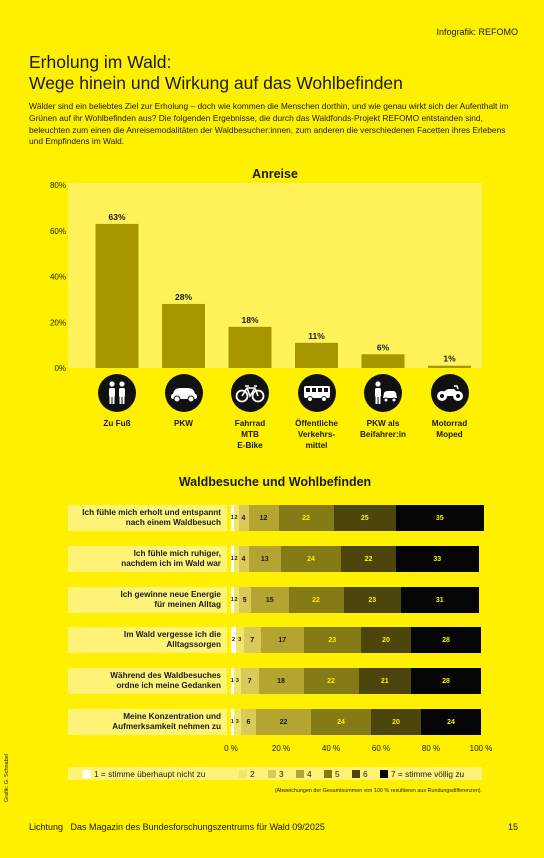 The width and height of the screenshot is (544, 858). I want to click on x-tick-label: 80 %, so click(431, 748).